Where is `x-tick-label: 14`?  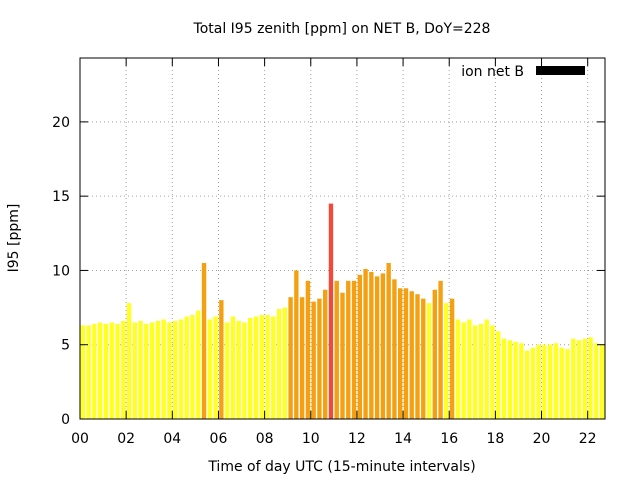 x-tick-label: 14 is located at coordinates (403, 439).